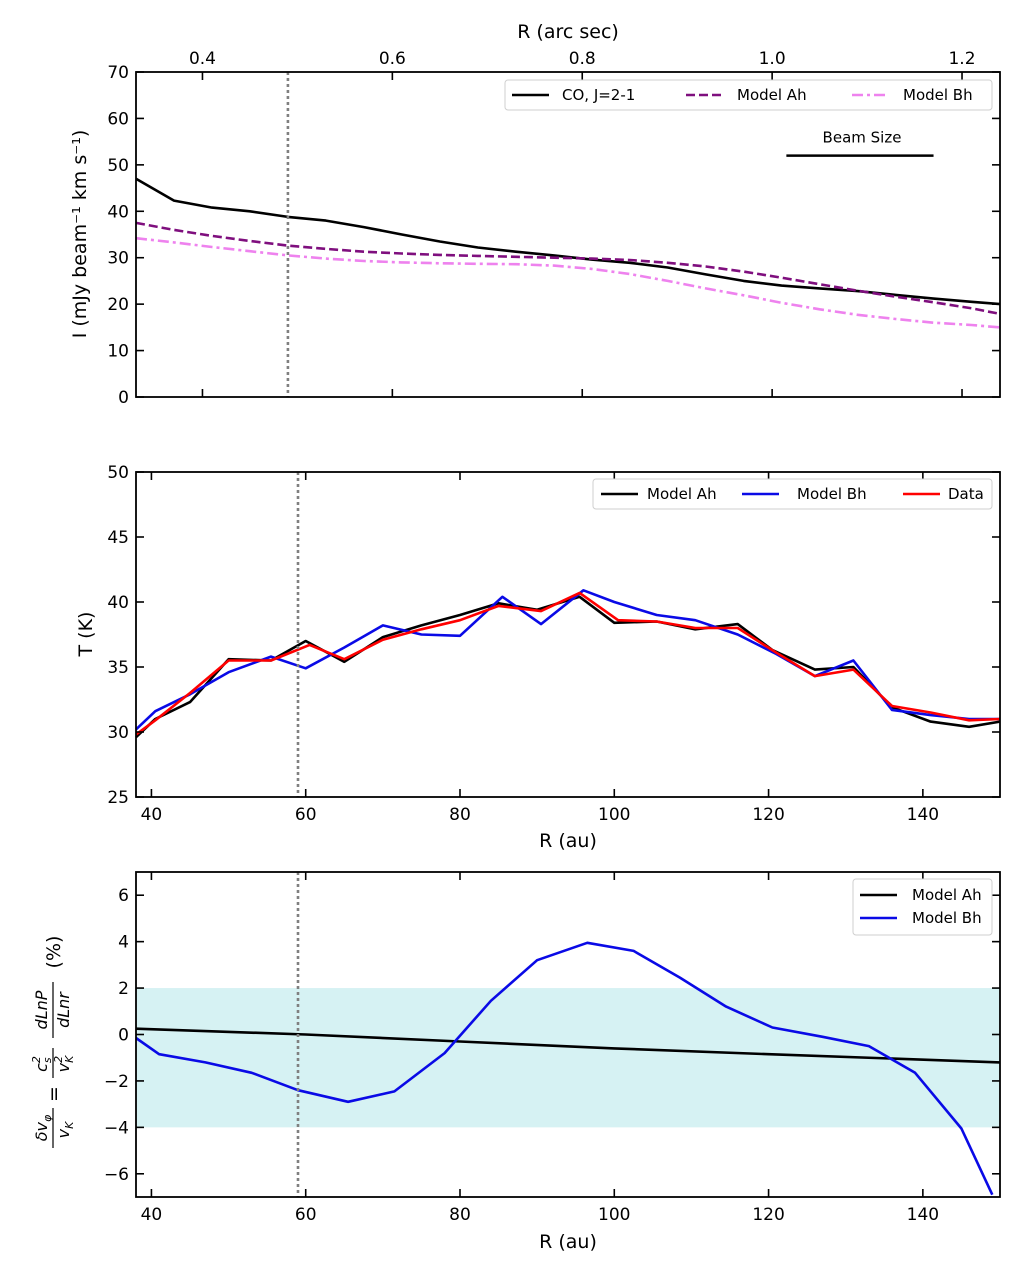 This screenshot has width=1020, height=1275. What do you see at coordinates (947, 895) in the screenshot?
I see `legend-label-v-model-ah: Model Ah` at bounding box center [947, 895].